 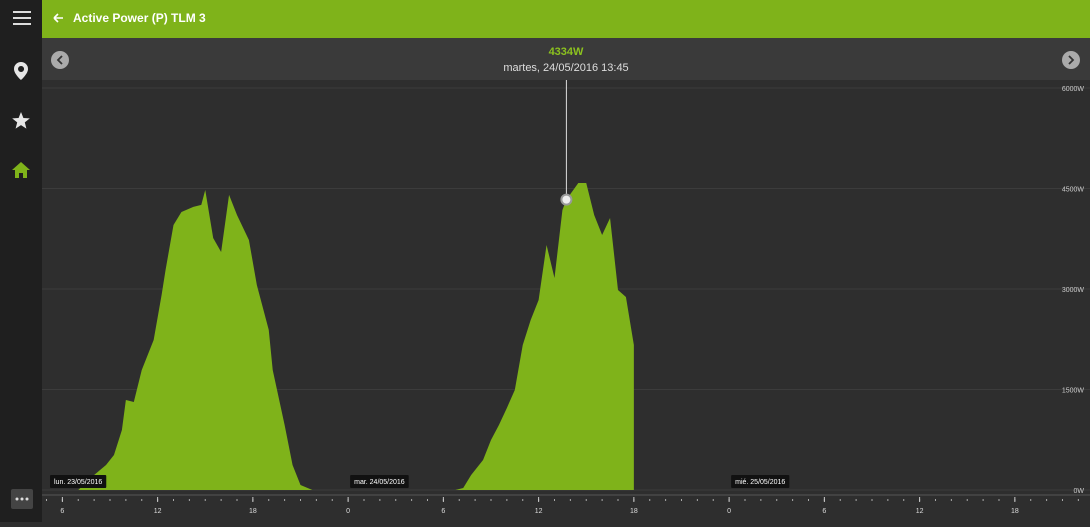 What do you see at coordinates (1073, 89) in the screenshot?
I see `y-tick-label: 6000W` at bounding box center [1073, 89].